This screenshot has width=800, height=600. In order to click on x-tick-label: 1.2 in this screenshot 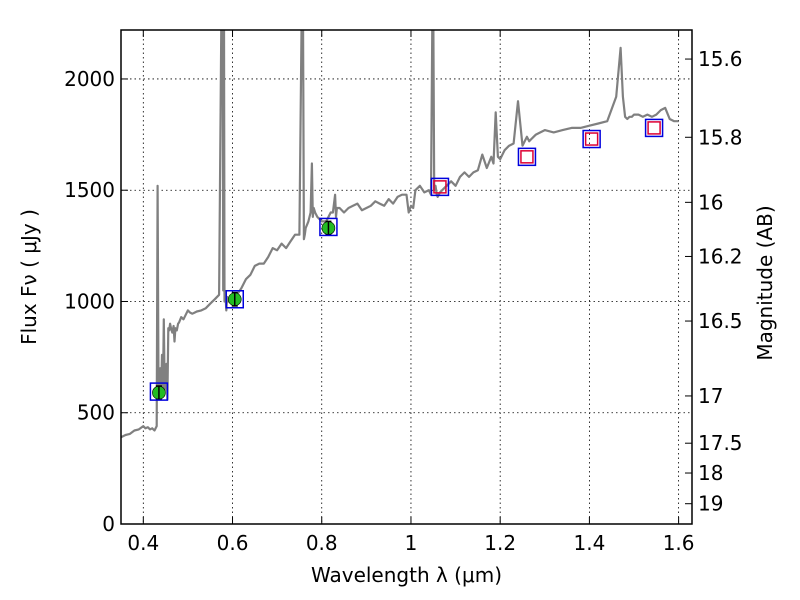, I will do `click(500, 543)`.